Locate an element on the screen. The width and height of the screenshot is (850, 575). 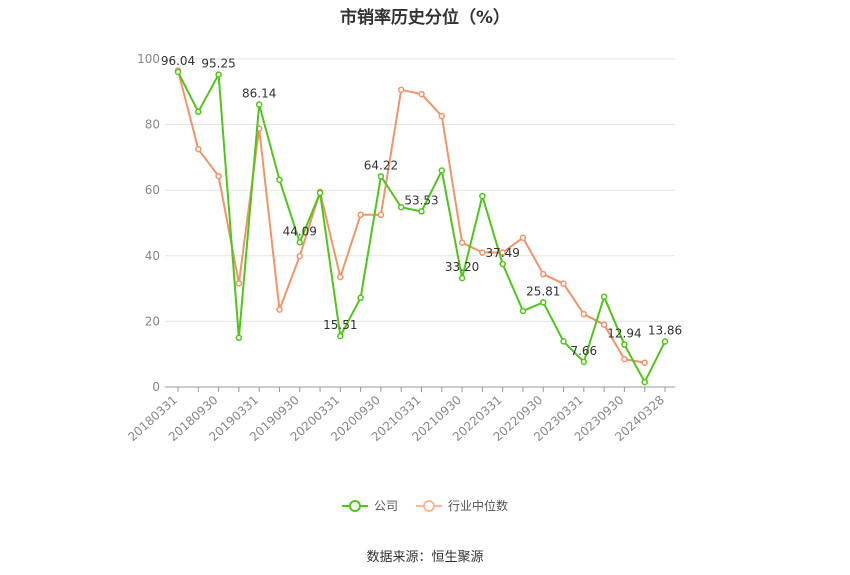
data-label: 64.22 is located at coordinates (381, 165).